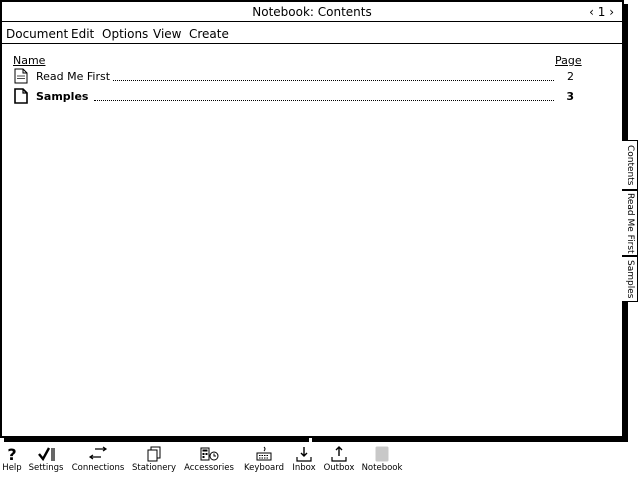 The height and width of the screenshot is (480, 640). Describe the element at coordinates (630, 223) in the screenshot. I see `tab-read-me-first: Read Me First` at that location.